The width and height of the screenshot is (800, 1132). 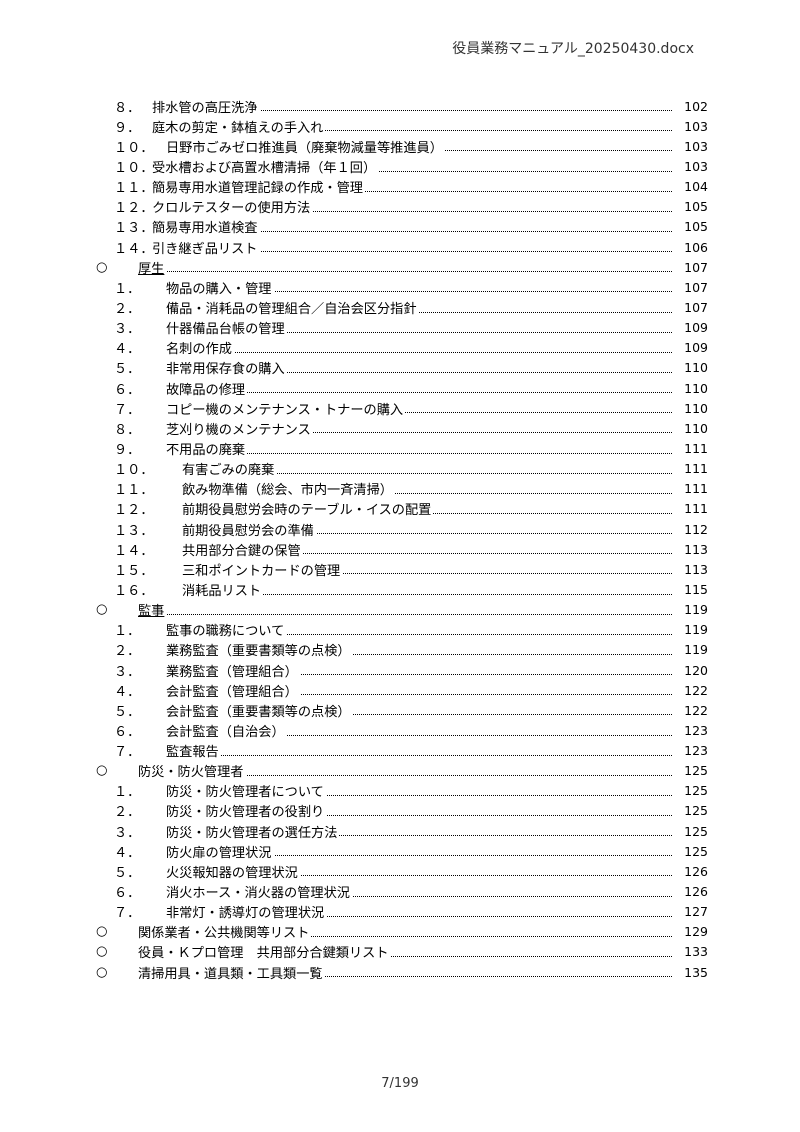 What do you see at coordinates (402, 831) in the screenshot?
I see `toc-entry: ３． 防災・防火管理者の選任方法 125` at bounding box center [402, 831].